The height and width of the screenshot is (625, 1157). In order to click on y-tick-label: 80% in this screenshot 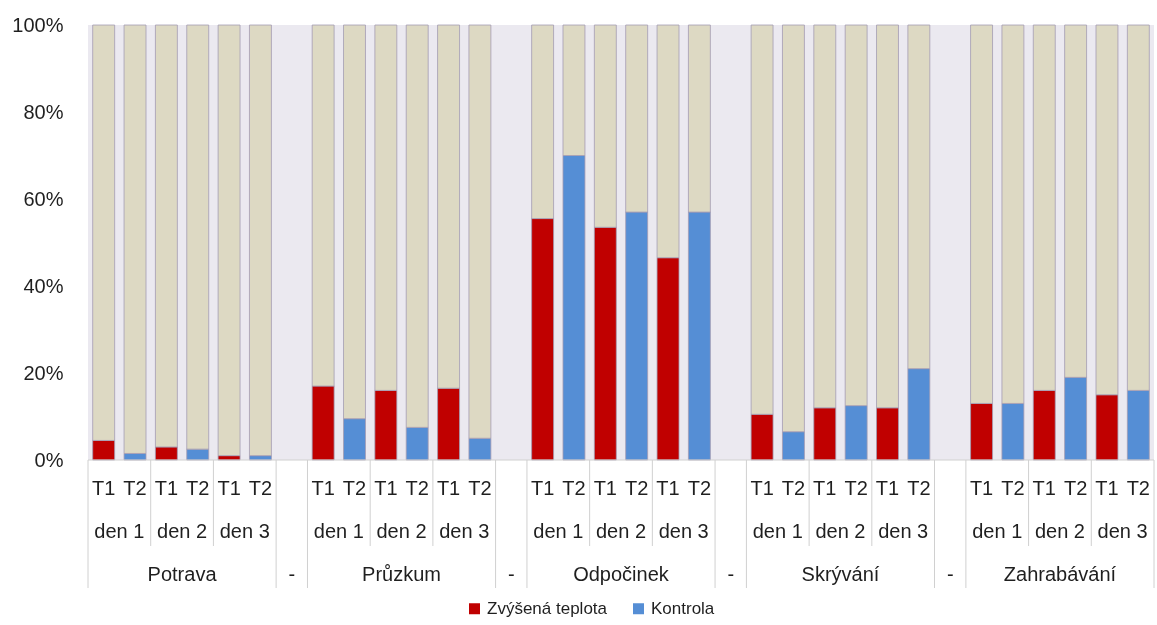, I will do `click(43, 111)`.